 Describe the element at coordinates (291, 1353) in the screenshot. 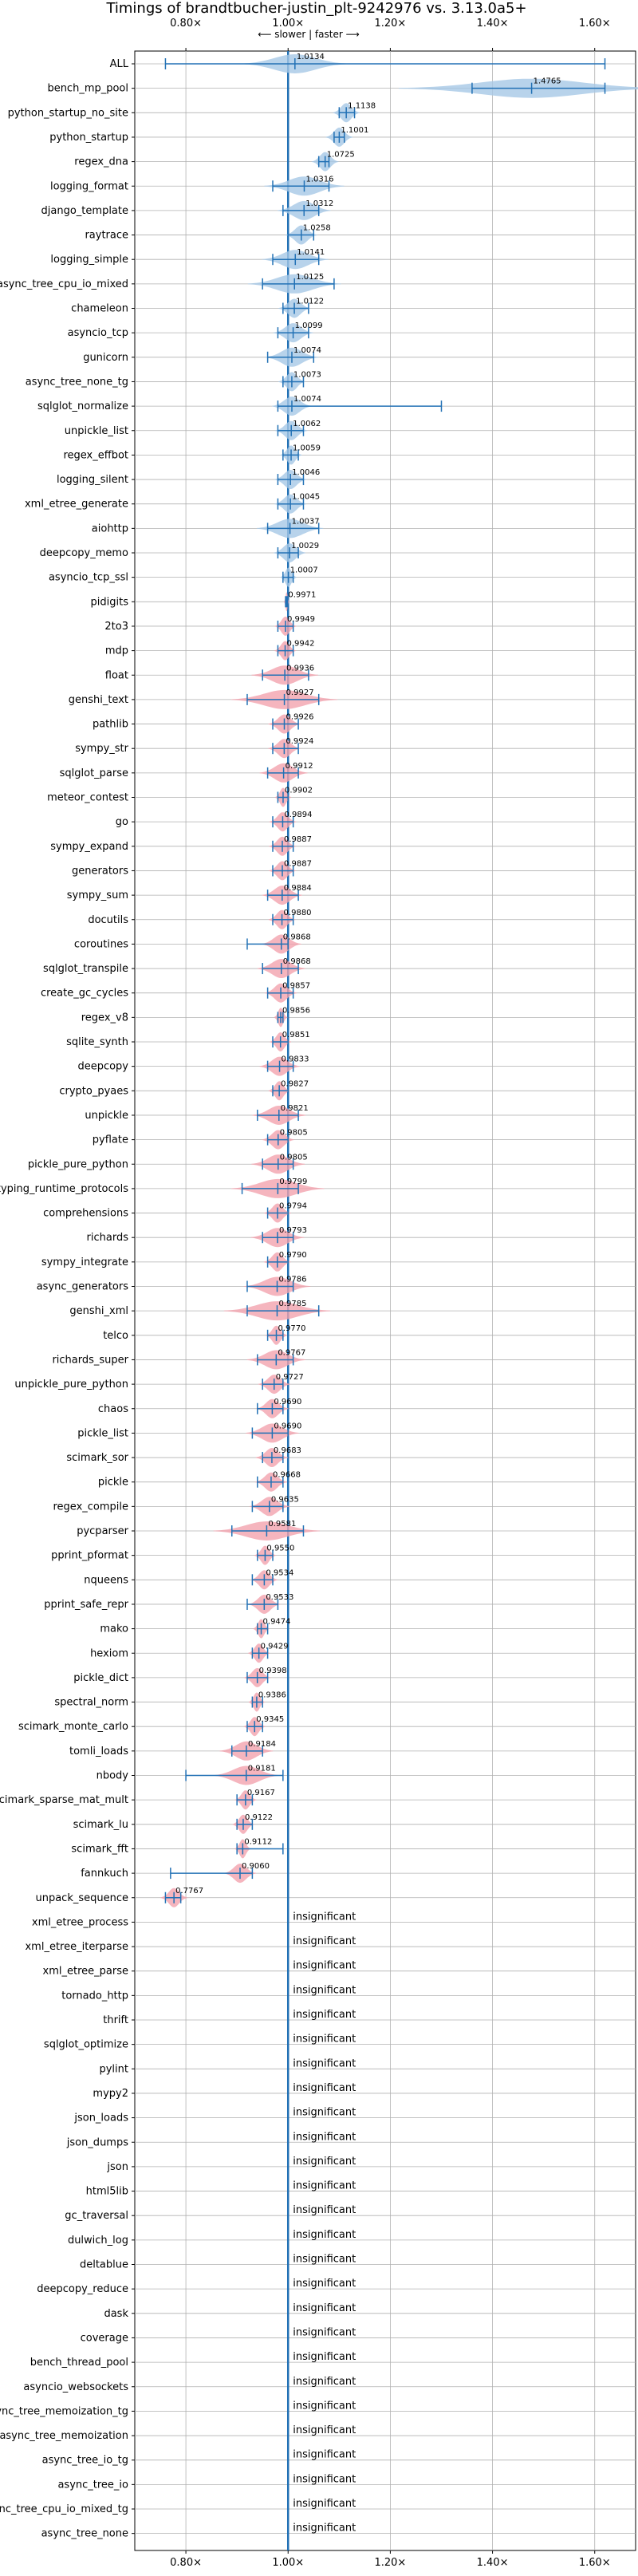

I see `value-label: 0.9767` at that location.